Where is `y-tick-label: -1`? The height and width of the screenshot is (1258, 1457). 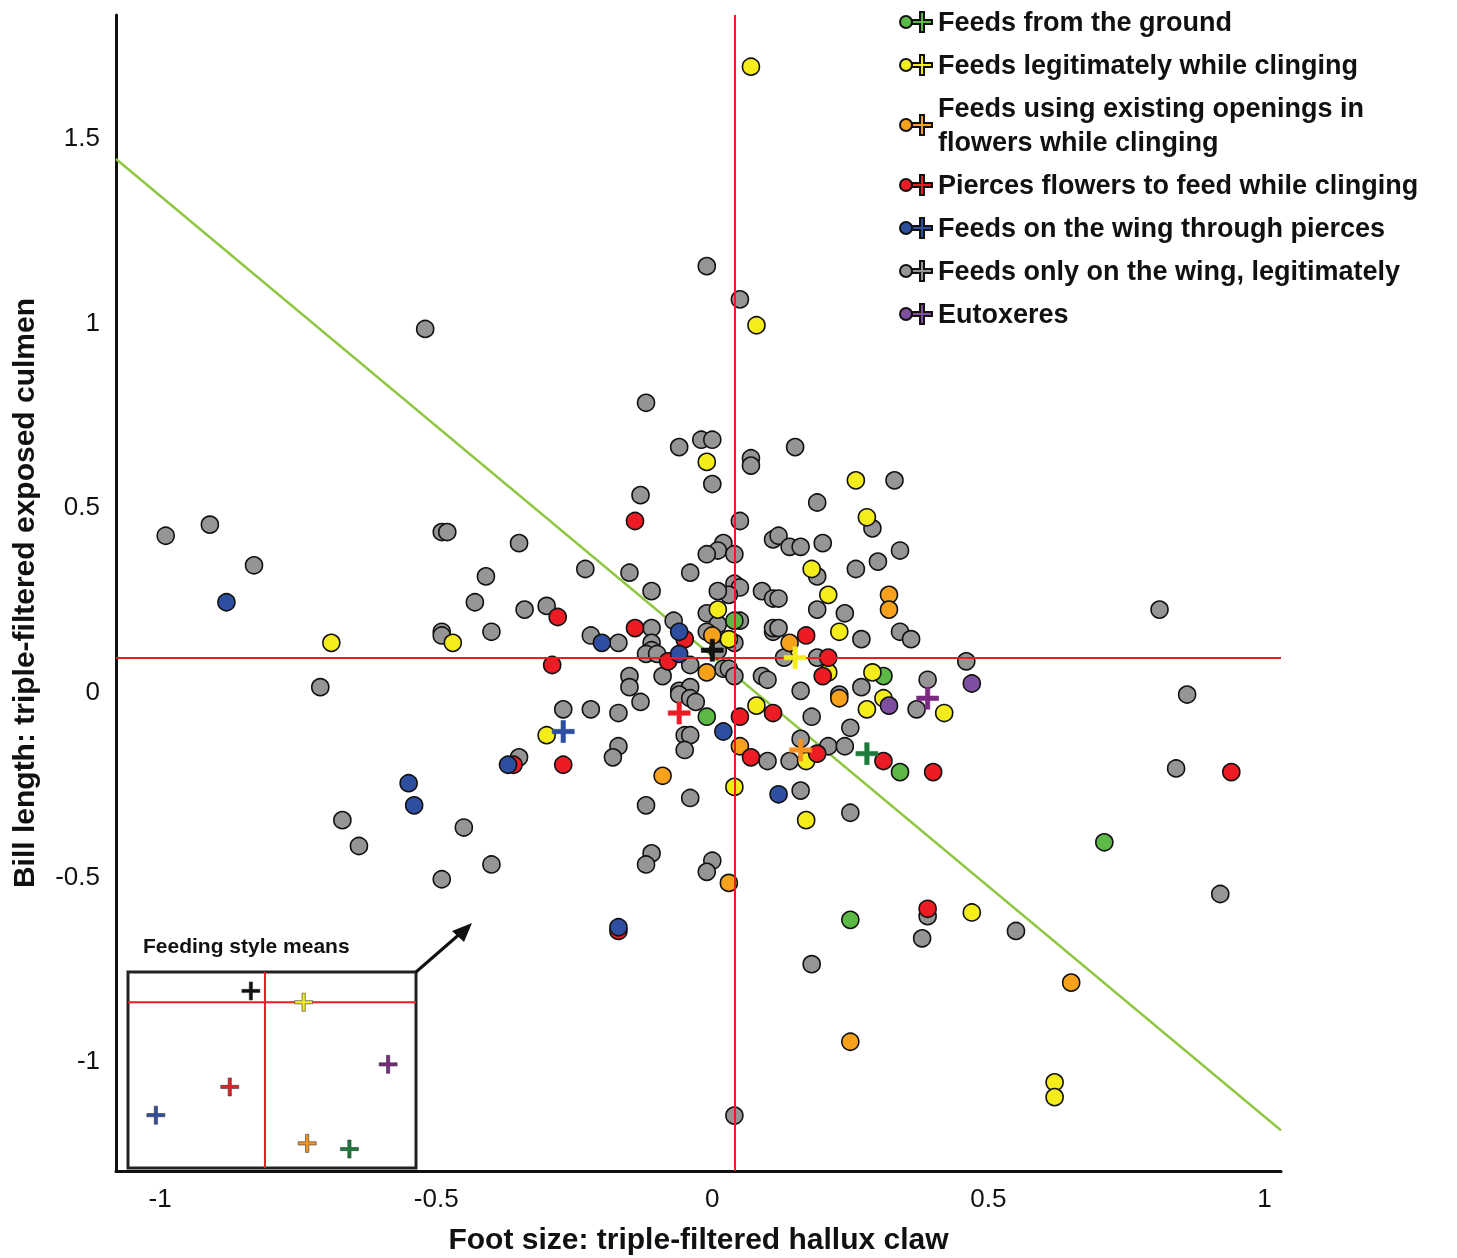 y-tick-label: -1 is located at coordinates (88, 1060).